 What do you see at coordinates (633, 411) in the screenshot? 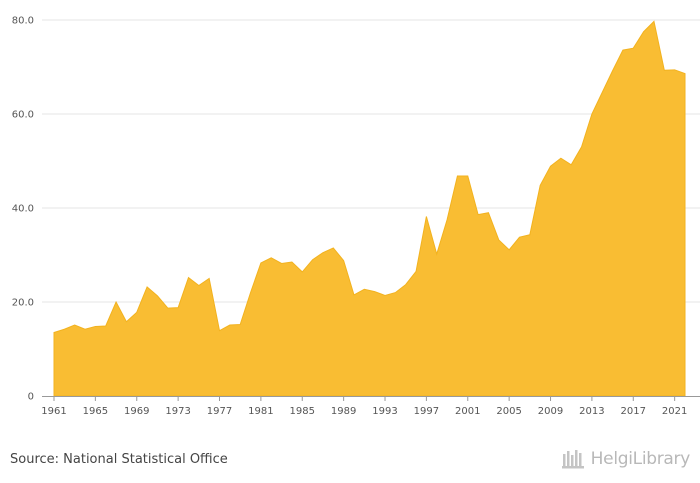
I see `x-tick-label: 2017` at bounding box center [633, 411].